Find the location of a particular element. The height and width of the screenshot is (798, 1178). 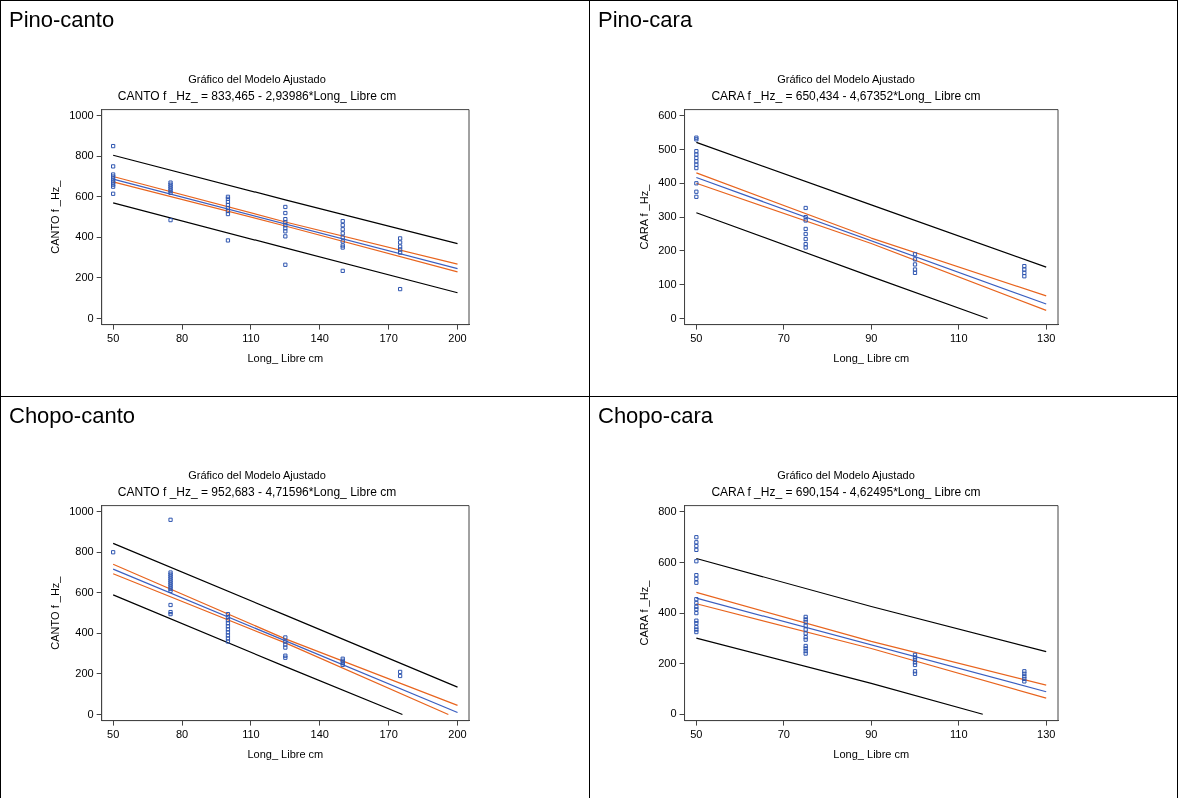

y-tick-label: 100 is located at coordinates (667, 283).